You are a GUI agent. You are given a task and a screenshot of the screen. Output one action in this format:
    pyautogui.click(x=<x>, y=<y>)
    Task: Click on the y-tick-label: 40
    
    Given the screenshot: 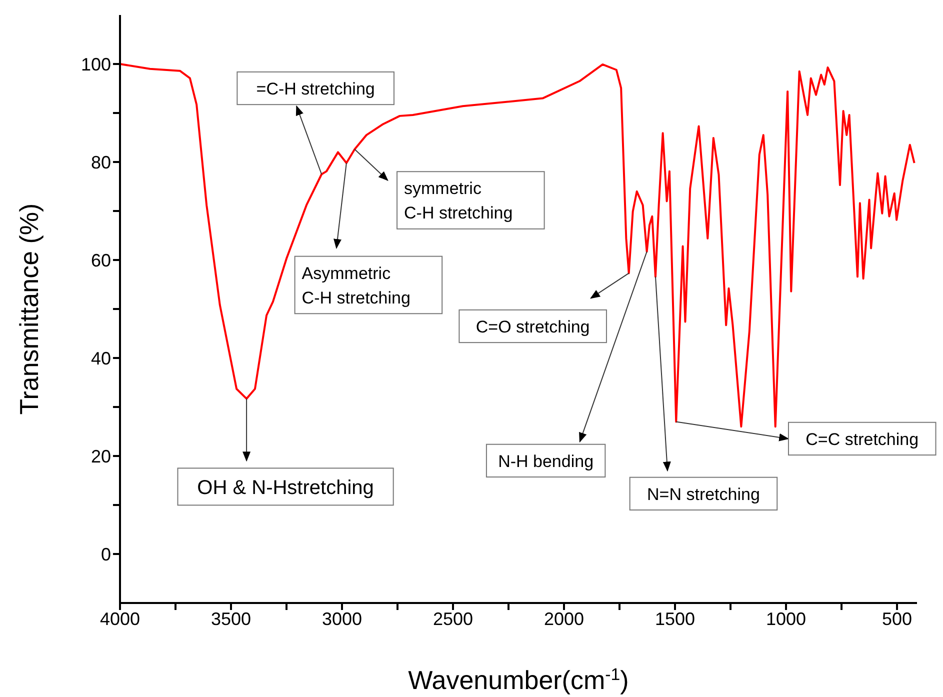 What is the action you would take?
    pyautogui.click(x=100, y=358)
    